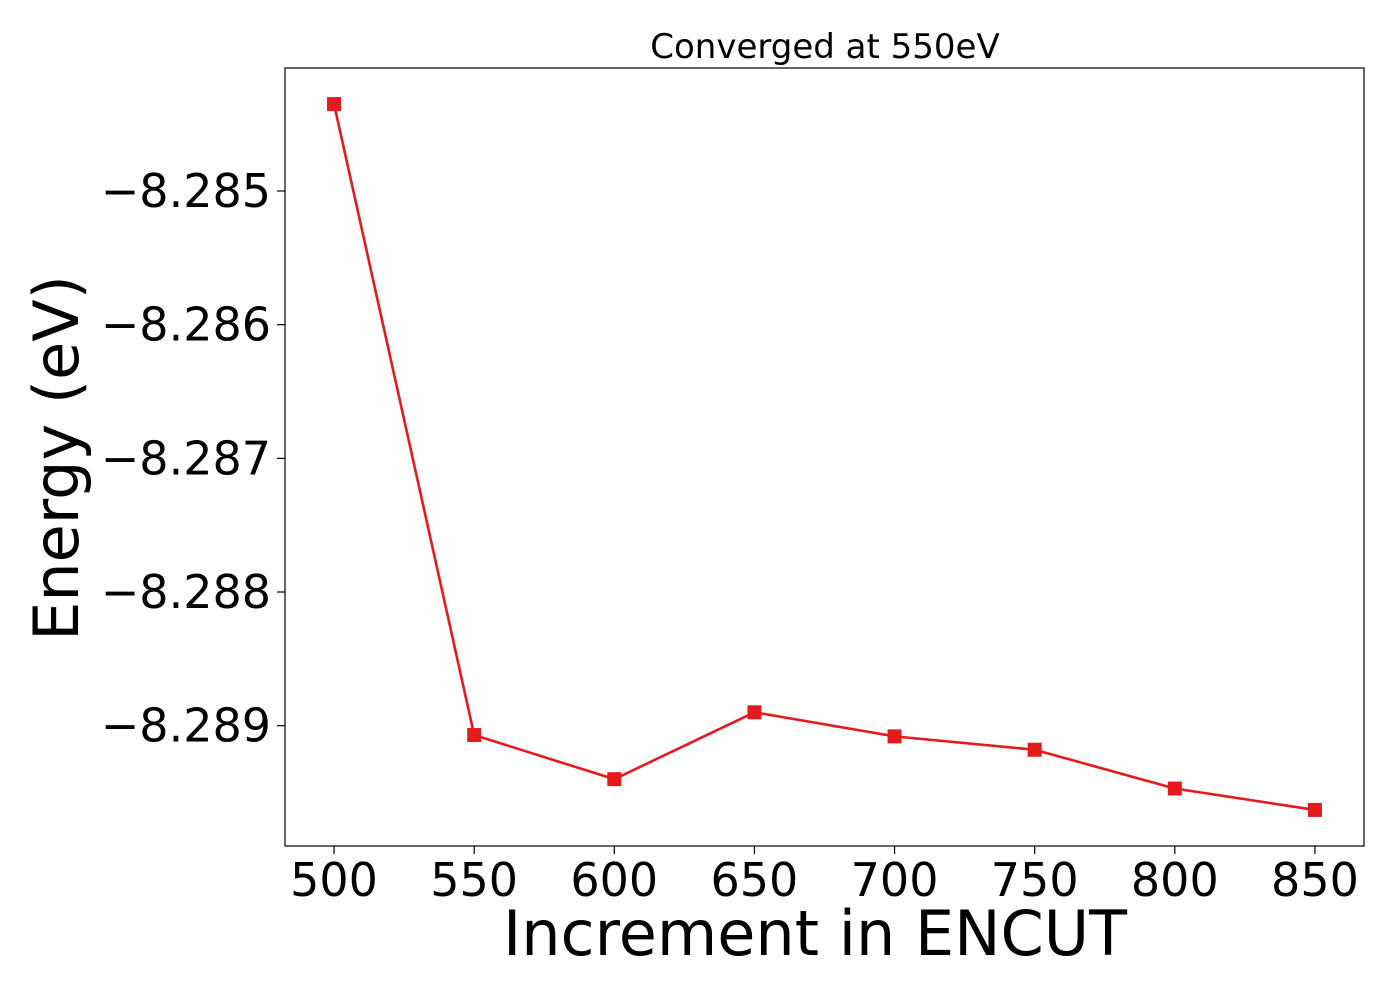 The height and width of the screenshot is (1000, 1400). Describe the element at coordinates (186, 726) in the screenshot. I see `y-tick-label: −8.289` at that location.